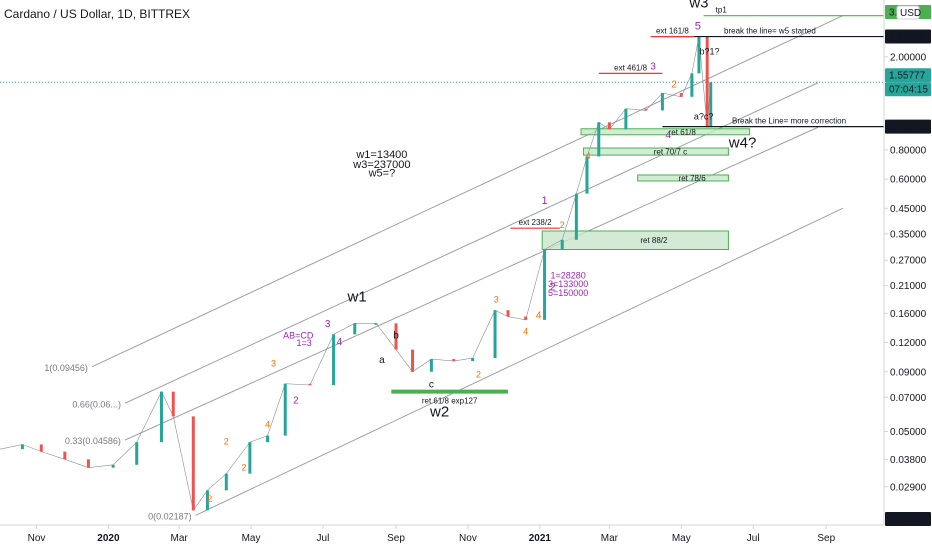 This screenshot has width=932, height=550. Describe the element at coordinates (535, 222) in the screenshot. I see `level-label: ext 238/2` at that location.